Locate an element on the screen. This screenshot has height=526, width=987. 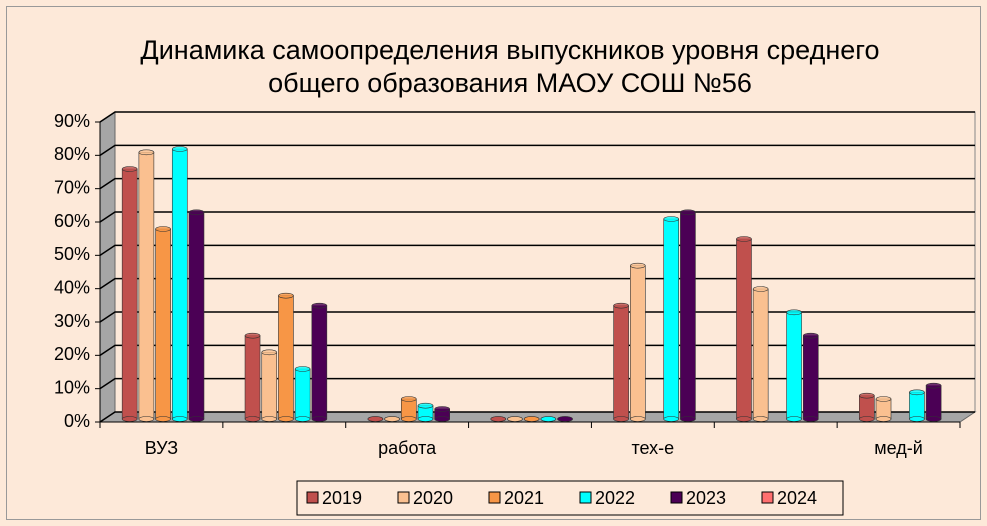
side-wall is located at coordinates (107, 267).